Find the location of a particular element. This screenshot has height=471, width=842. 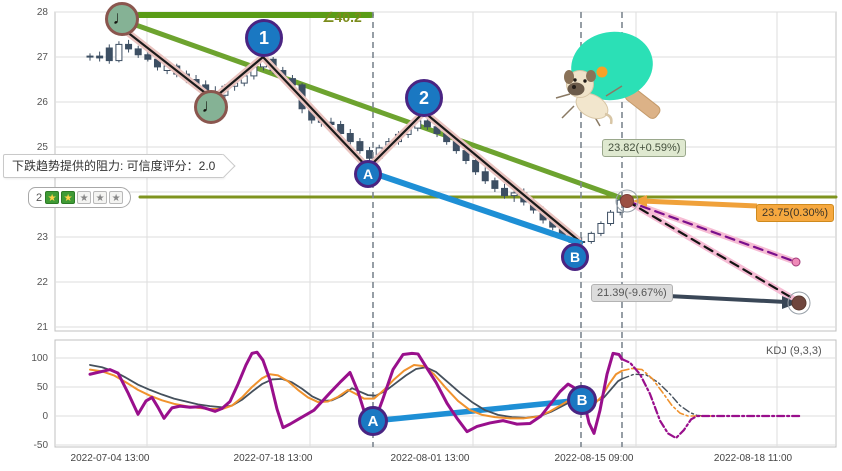

current-point-dot is located at coordinates (627, 201).